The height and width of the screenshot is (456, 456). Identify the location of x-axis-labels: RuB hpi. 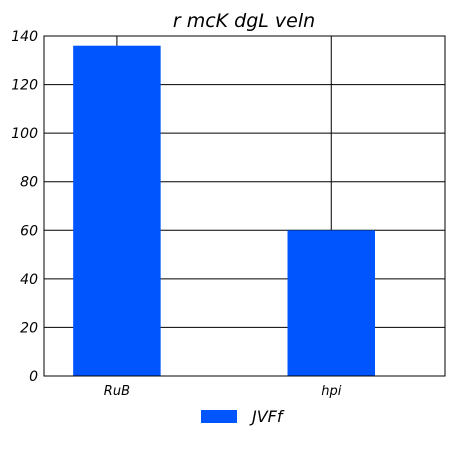
(223, 391).